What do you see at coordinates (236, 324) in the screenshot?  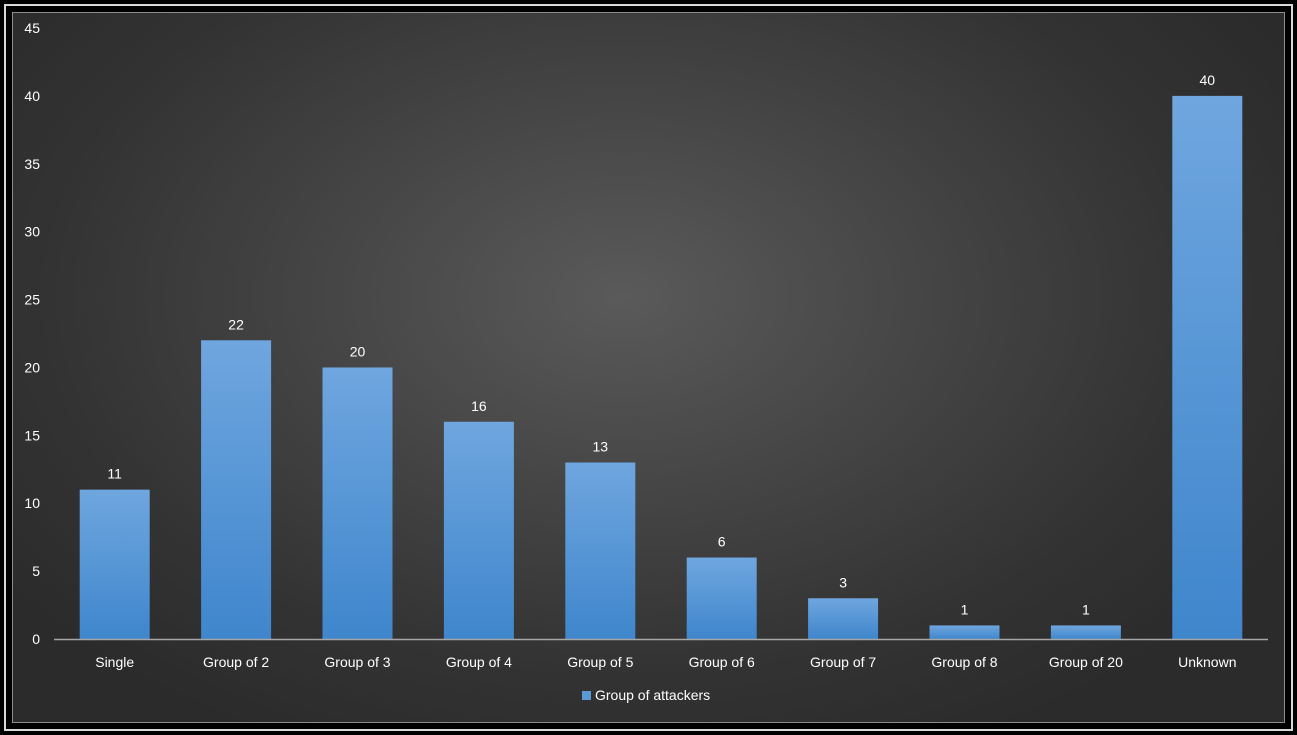 I see `data-label: 22` at bounding box center [236, 324].